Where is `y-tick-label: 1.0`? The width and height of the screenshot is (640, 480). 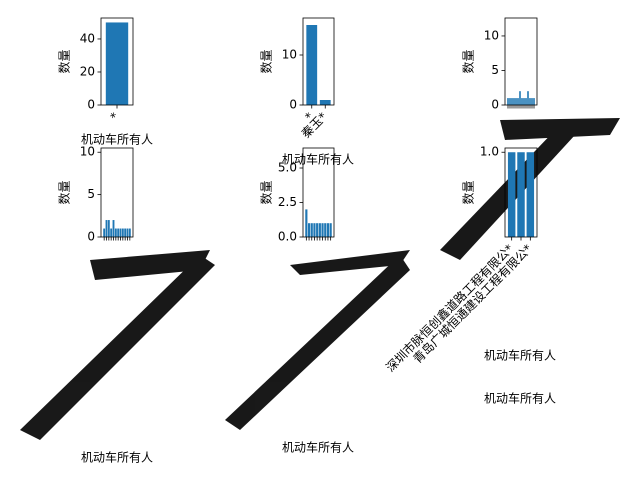
y-tick-label: 1.0 is located at coordinates (489, 152).